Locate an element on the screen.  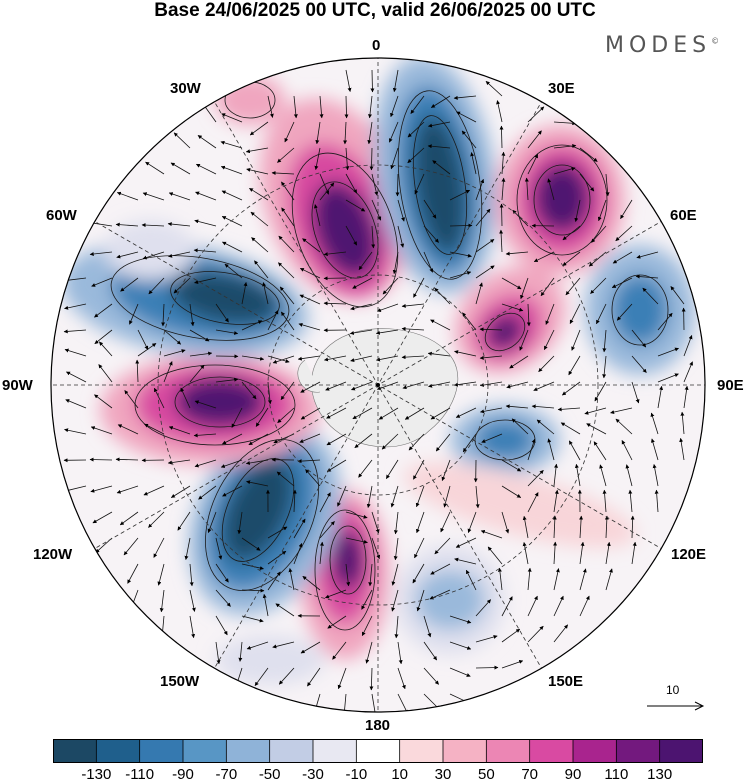
colorbar-tick-label: 130 is located at coordinates (660, 774).